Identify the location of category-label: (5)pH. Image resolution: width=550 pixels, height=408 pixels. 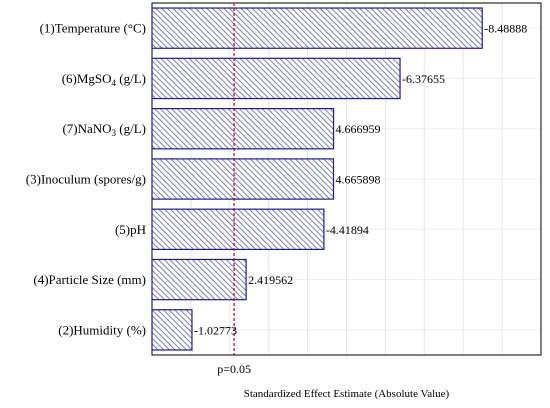
(130, 229).